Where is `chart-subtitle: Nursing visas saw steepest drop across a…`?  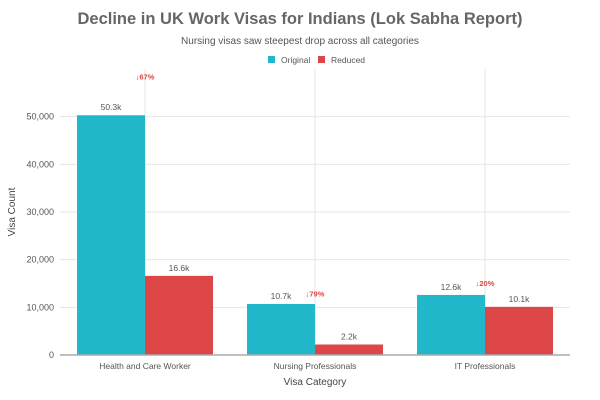 chart-subtitle: Nursing visas saw steepest drop across a… is located at coordinates (300, 41).